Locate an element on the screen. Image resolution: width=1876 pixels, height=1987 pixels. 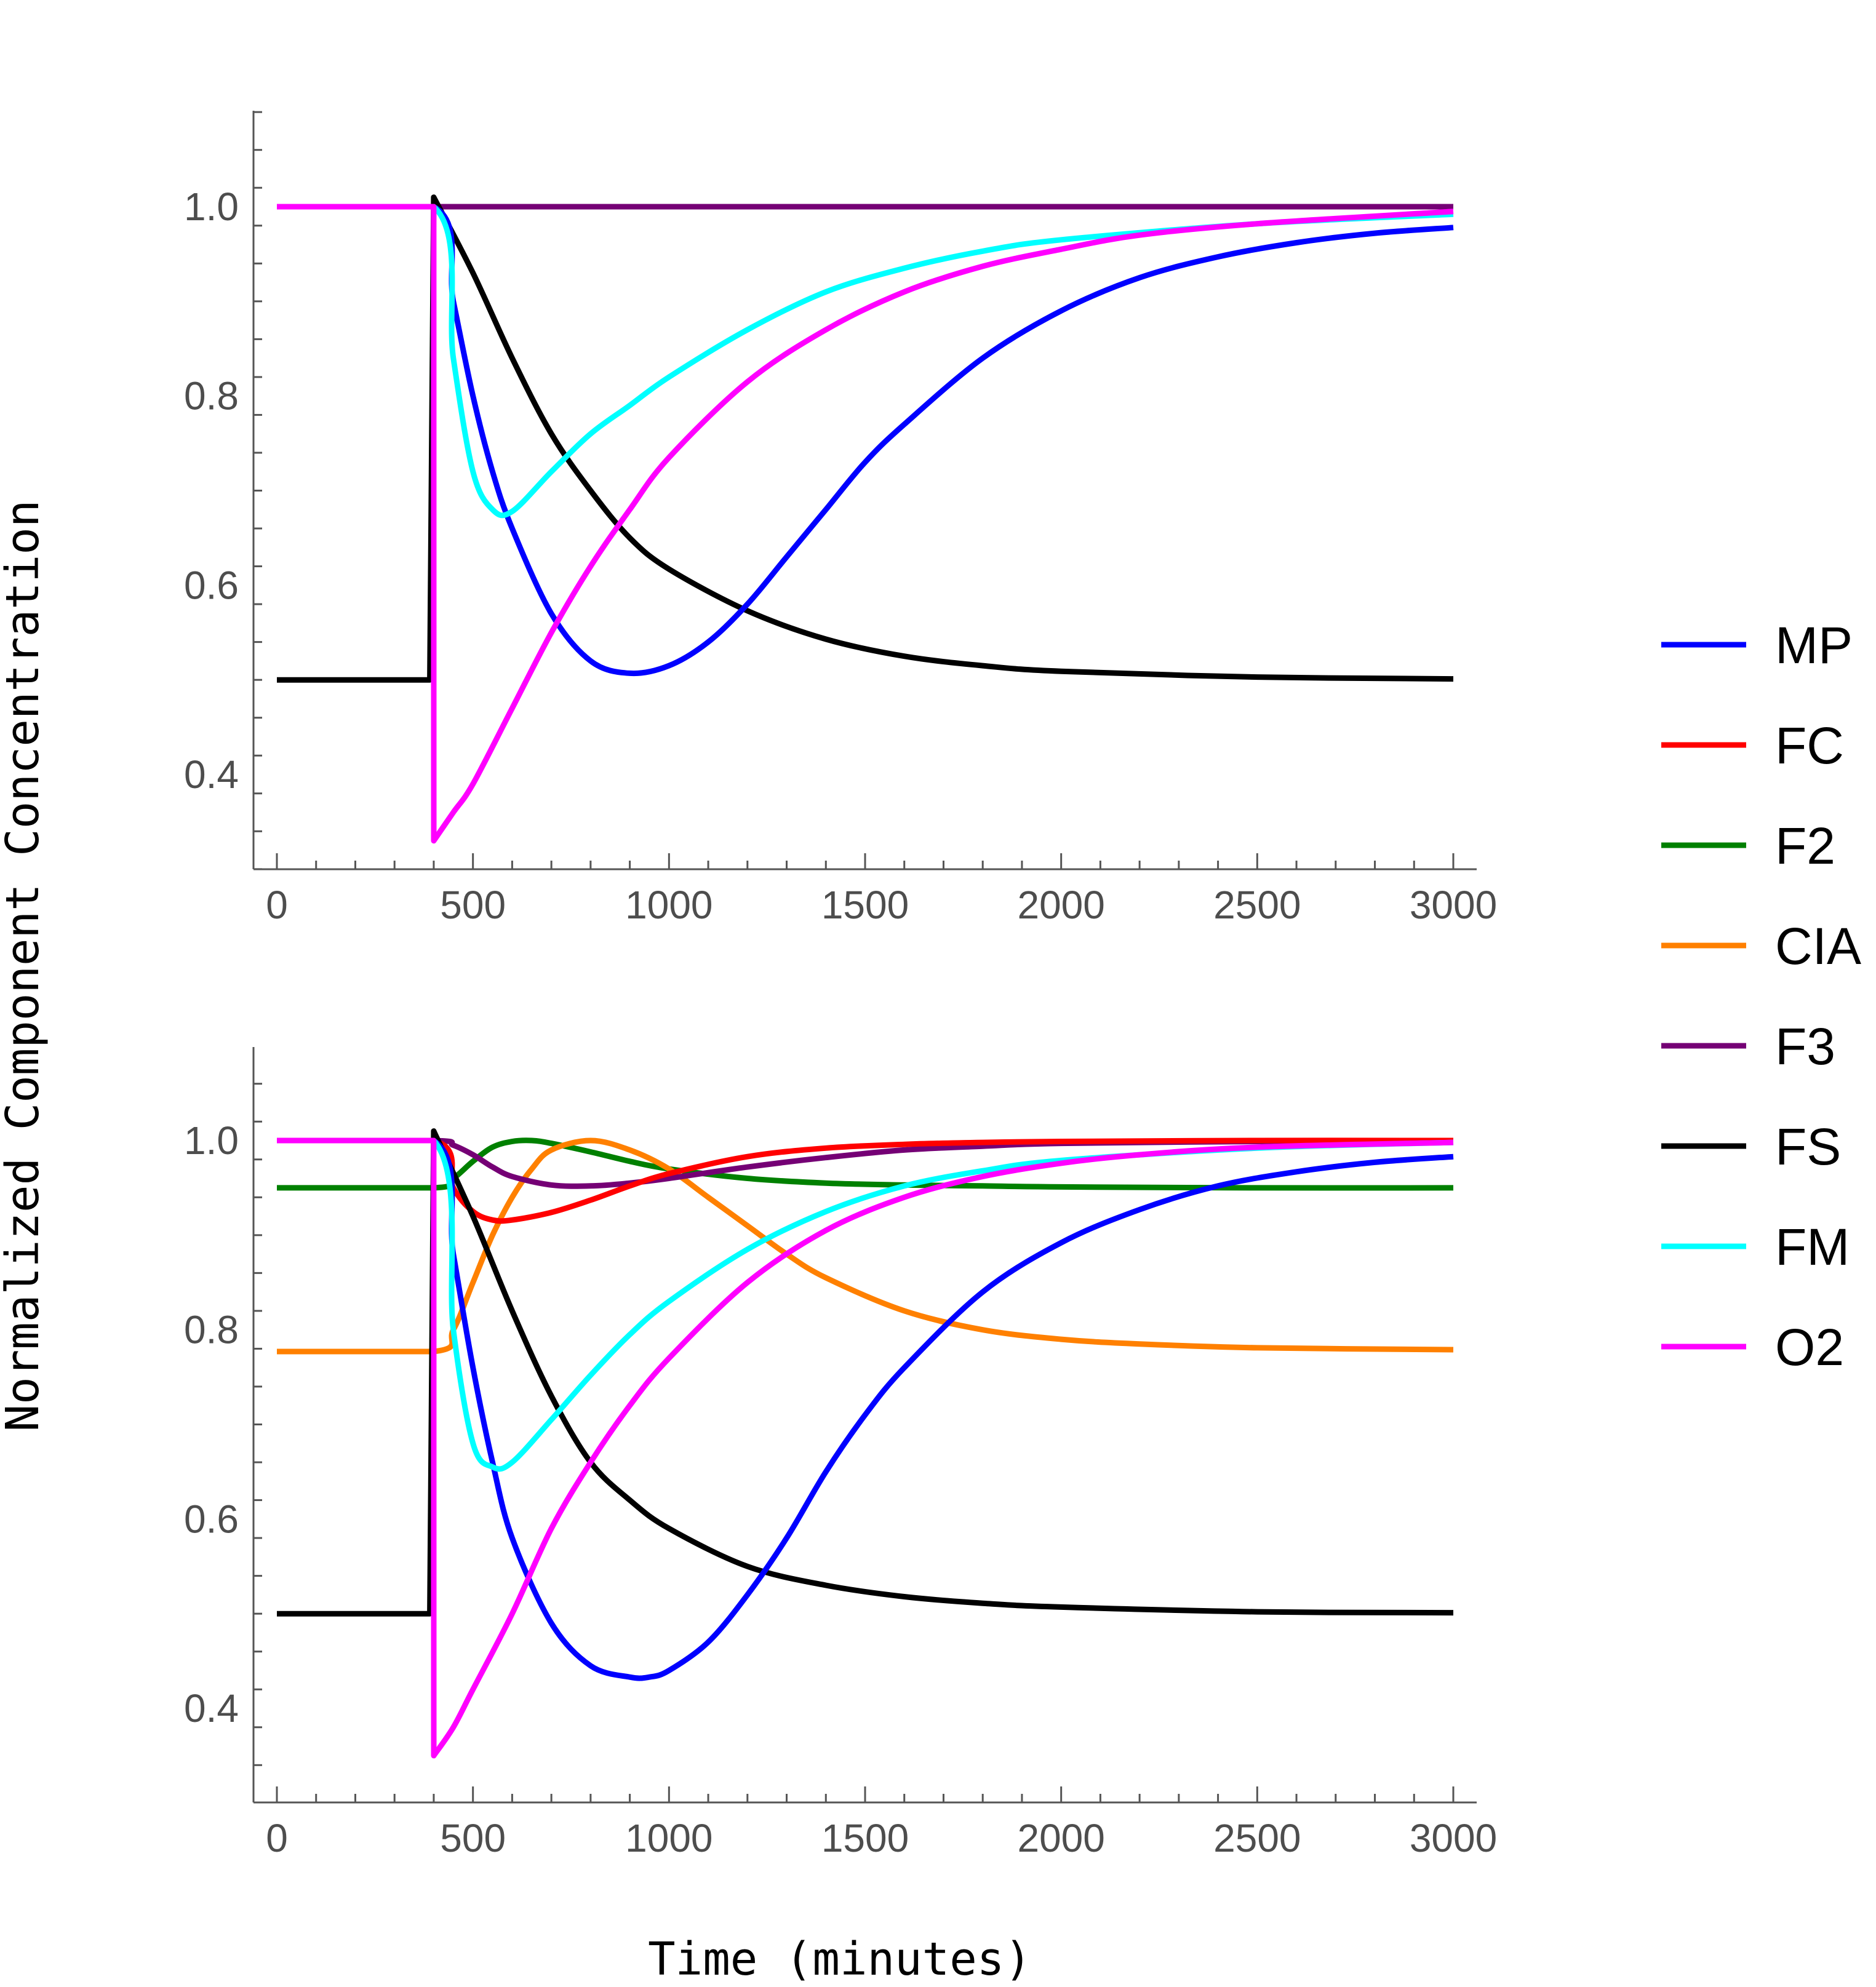
legend-item-fs: FS is located at coordinates (1751, 1147).